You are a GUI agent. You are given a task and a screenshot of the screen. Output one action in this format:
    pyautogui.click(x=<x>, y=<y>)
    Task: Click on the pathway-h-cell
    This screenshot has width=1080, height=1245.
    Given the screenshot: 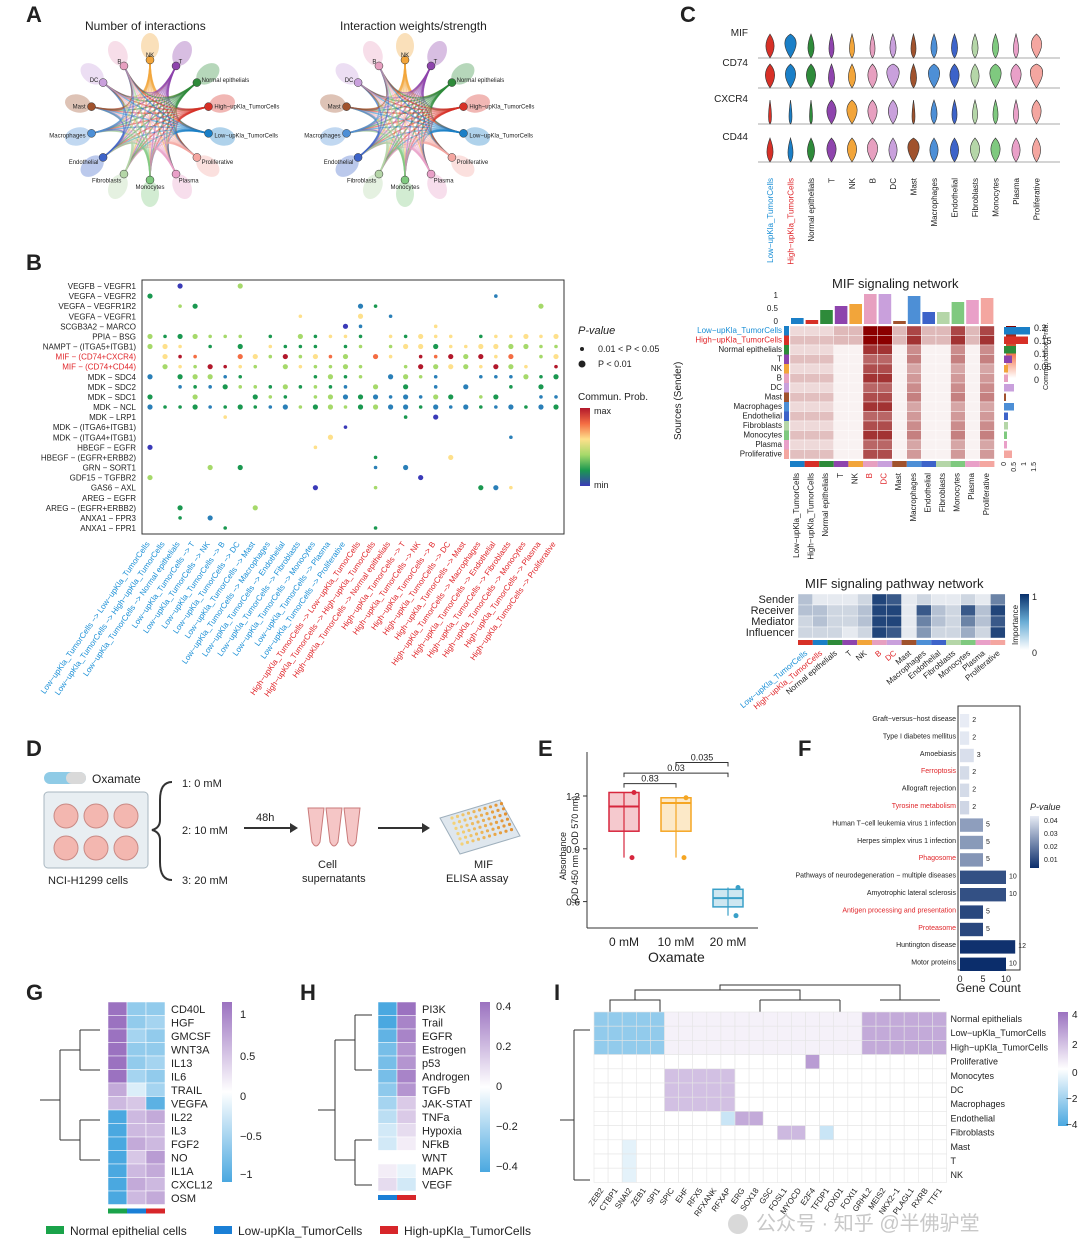 What is the action you would take?
    pyautogui.click(x=406, y=1143)
    